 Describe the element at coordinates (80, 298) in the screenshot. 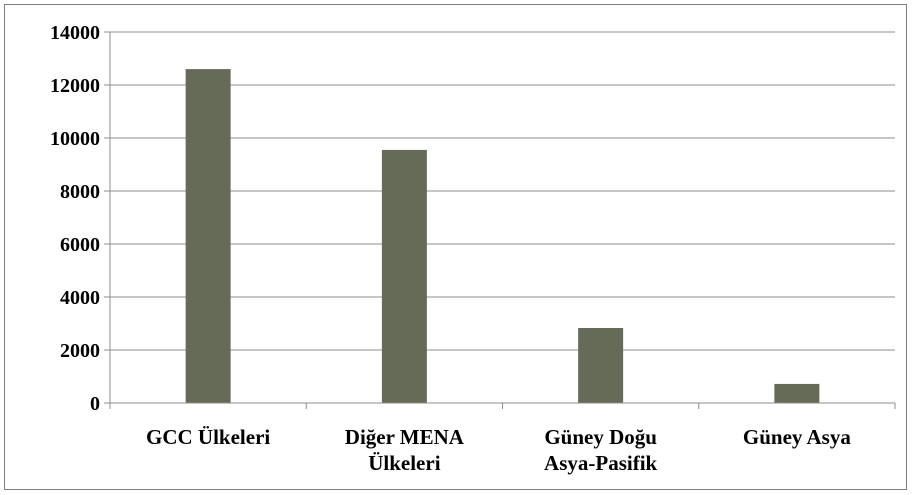

I see `y-tick-label: 4000` at that location.